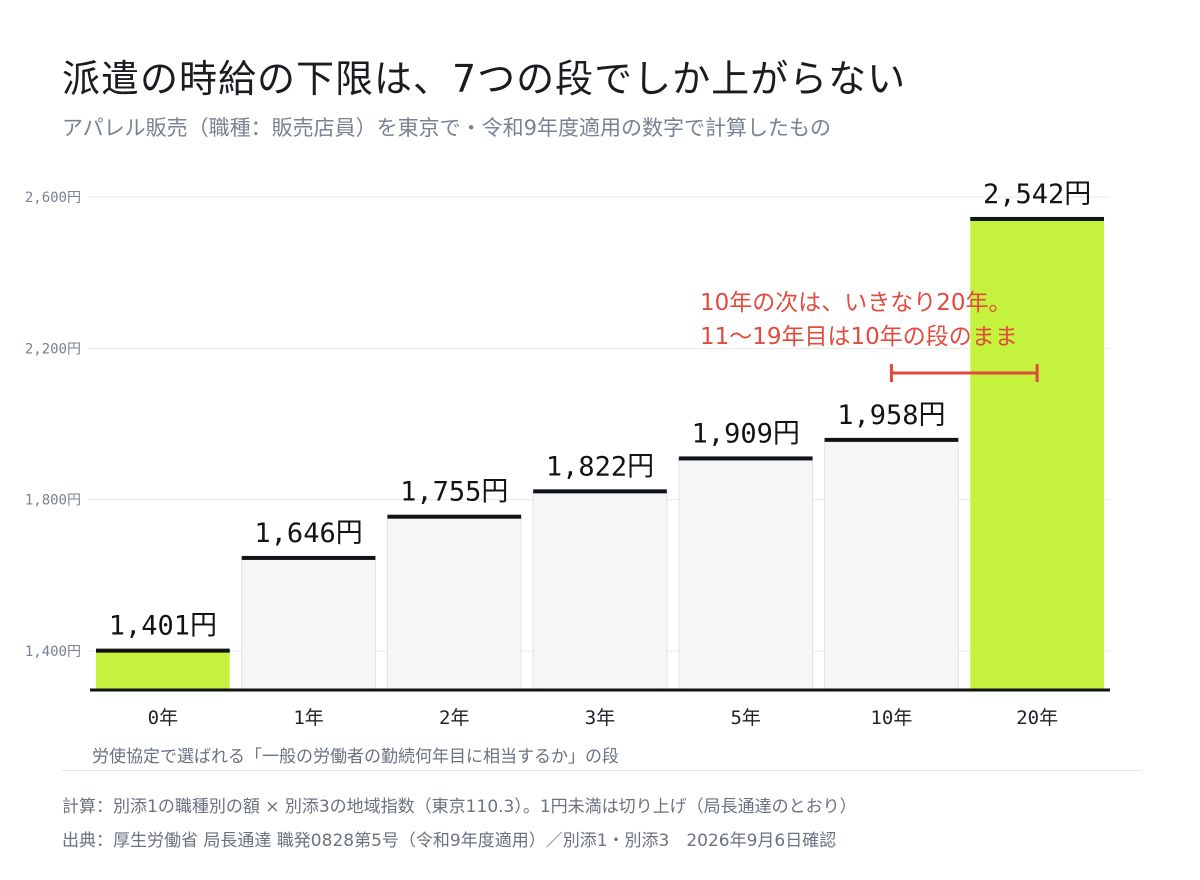 This screenshot has width=1200, height=880. I want to click on x-axis-ticks: 0年 1年 2年 3年 5年 10年 20年, so click(603, 718).